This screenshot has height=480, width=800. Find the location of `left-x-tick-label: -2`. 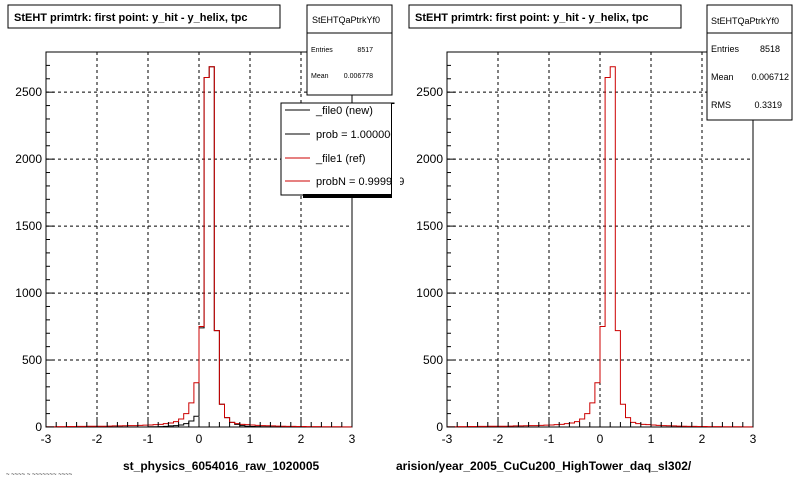

left-x-tick-label: -2 is located at coordinates (97, 439).